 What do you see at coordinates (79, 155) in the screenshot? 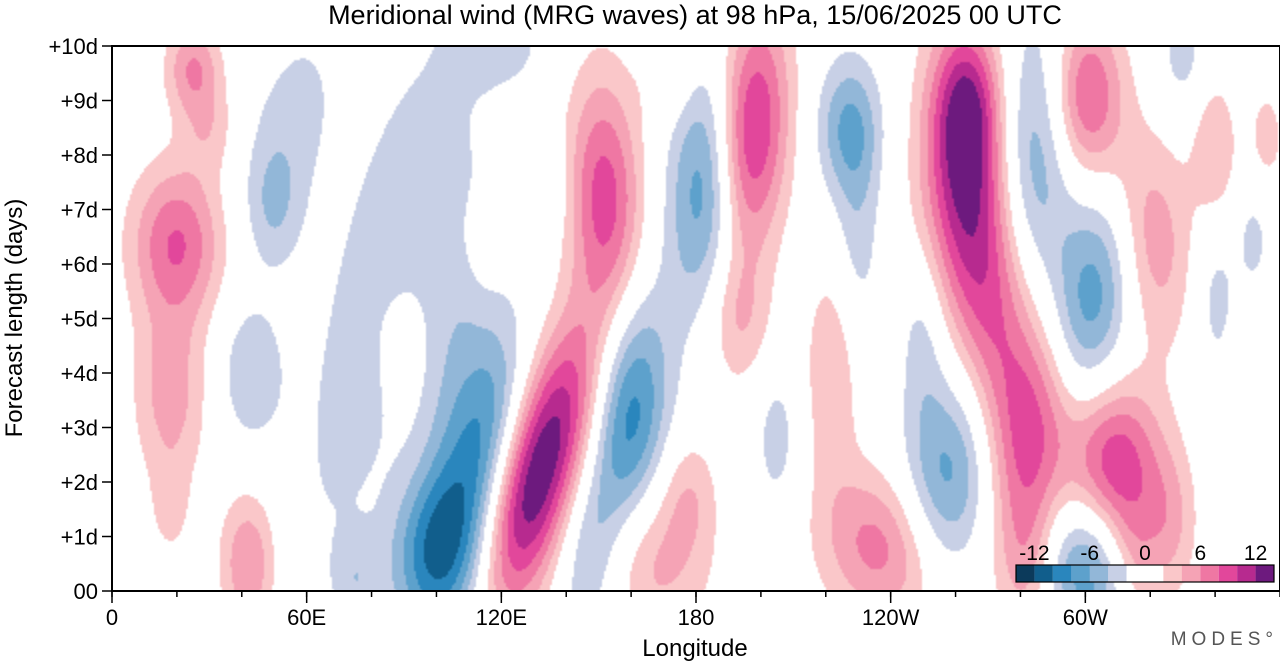
I see `y-tick-label: +8d` at bounding box center [79, 155].